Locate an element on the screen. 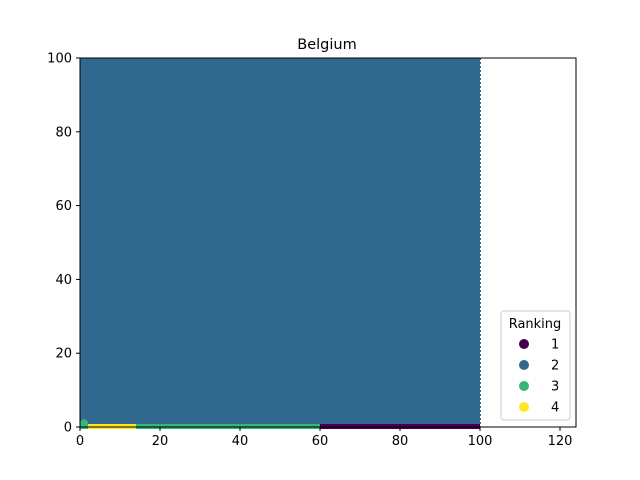 This screenshot has width=640, height=480. x-tick-label-2: 40 is located at coordinates (240, 441).